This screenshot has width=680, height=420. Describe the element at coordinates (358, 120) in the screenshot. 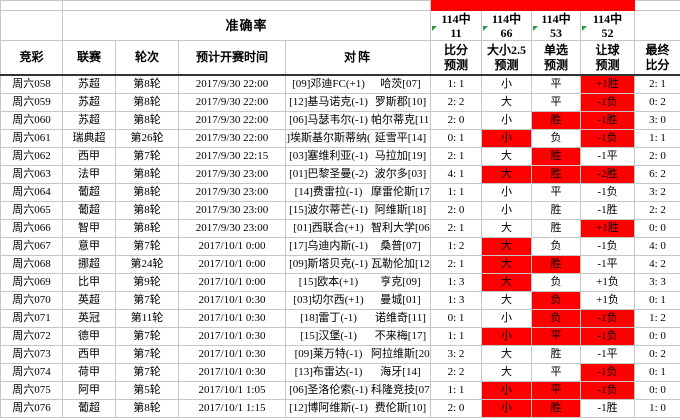

I see `matchup: [06]马瑟韦尔(-1) 帕尔蒂克[11]` at that location.